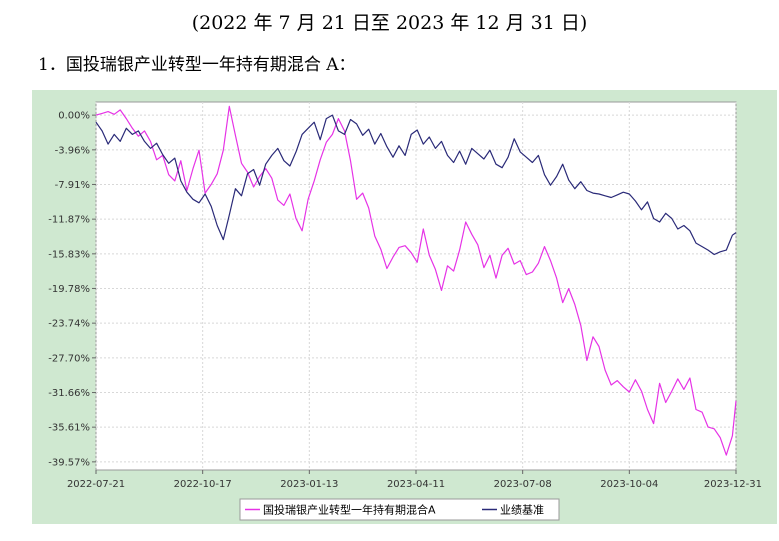 This screenshot has height=541, width=779. What do you see at coordinates (69, 289) in the screenshot?
I see `y-tick-label: -19.78%` at bounding box center [69, 289].